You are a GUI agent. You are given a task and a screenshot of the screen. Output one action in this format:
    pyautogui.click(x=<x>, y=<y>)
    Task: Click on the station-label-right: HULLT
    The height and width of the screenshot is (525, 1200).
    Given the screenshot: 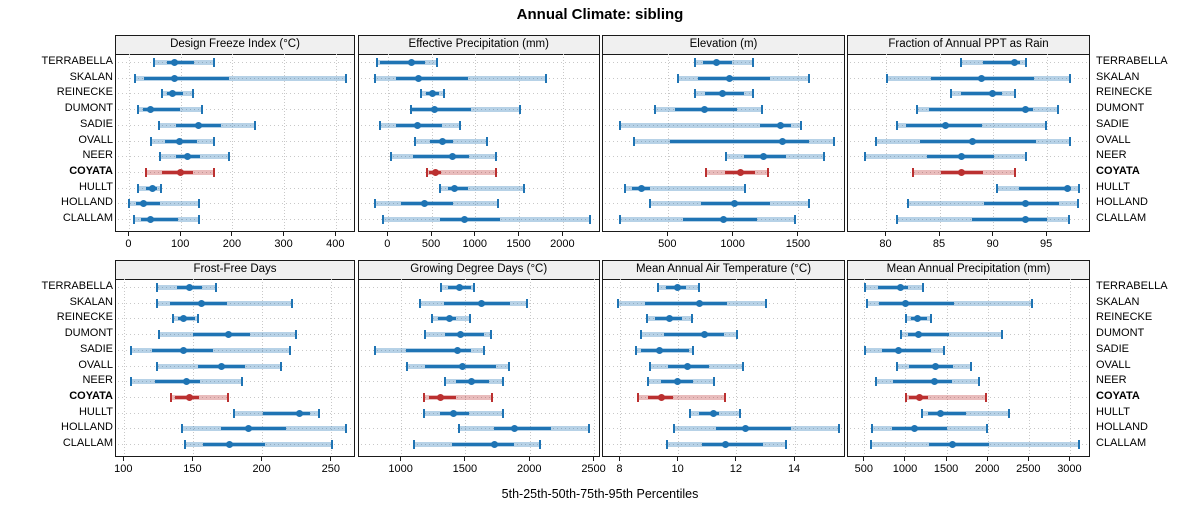 What is the action you would take?
    pyautogui.click(x=1113, y=411)
    